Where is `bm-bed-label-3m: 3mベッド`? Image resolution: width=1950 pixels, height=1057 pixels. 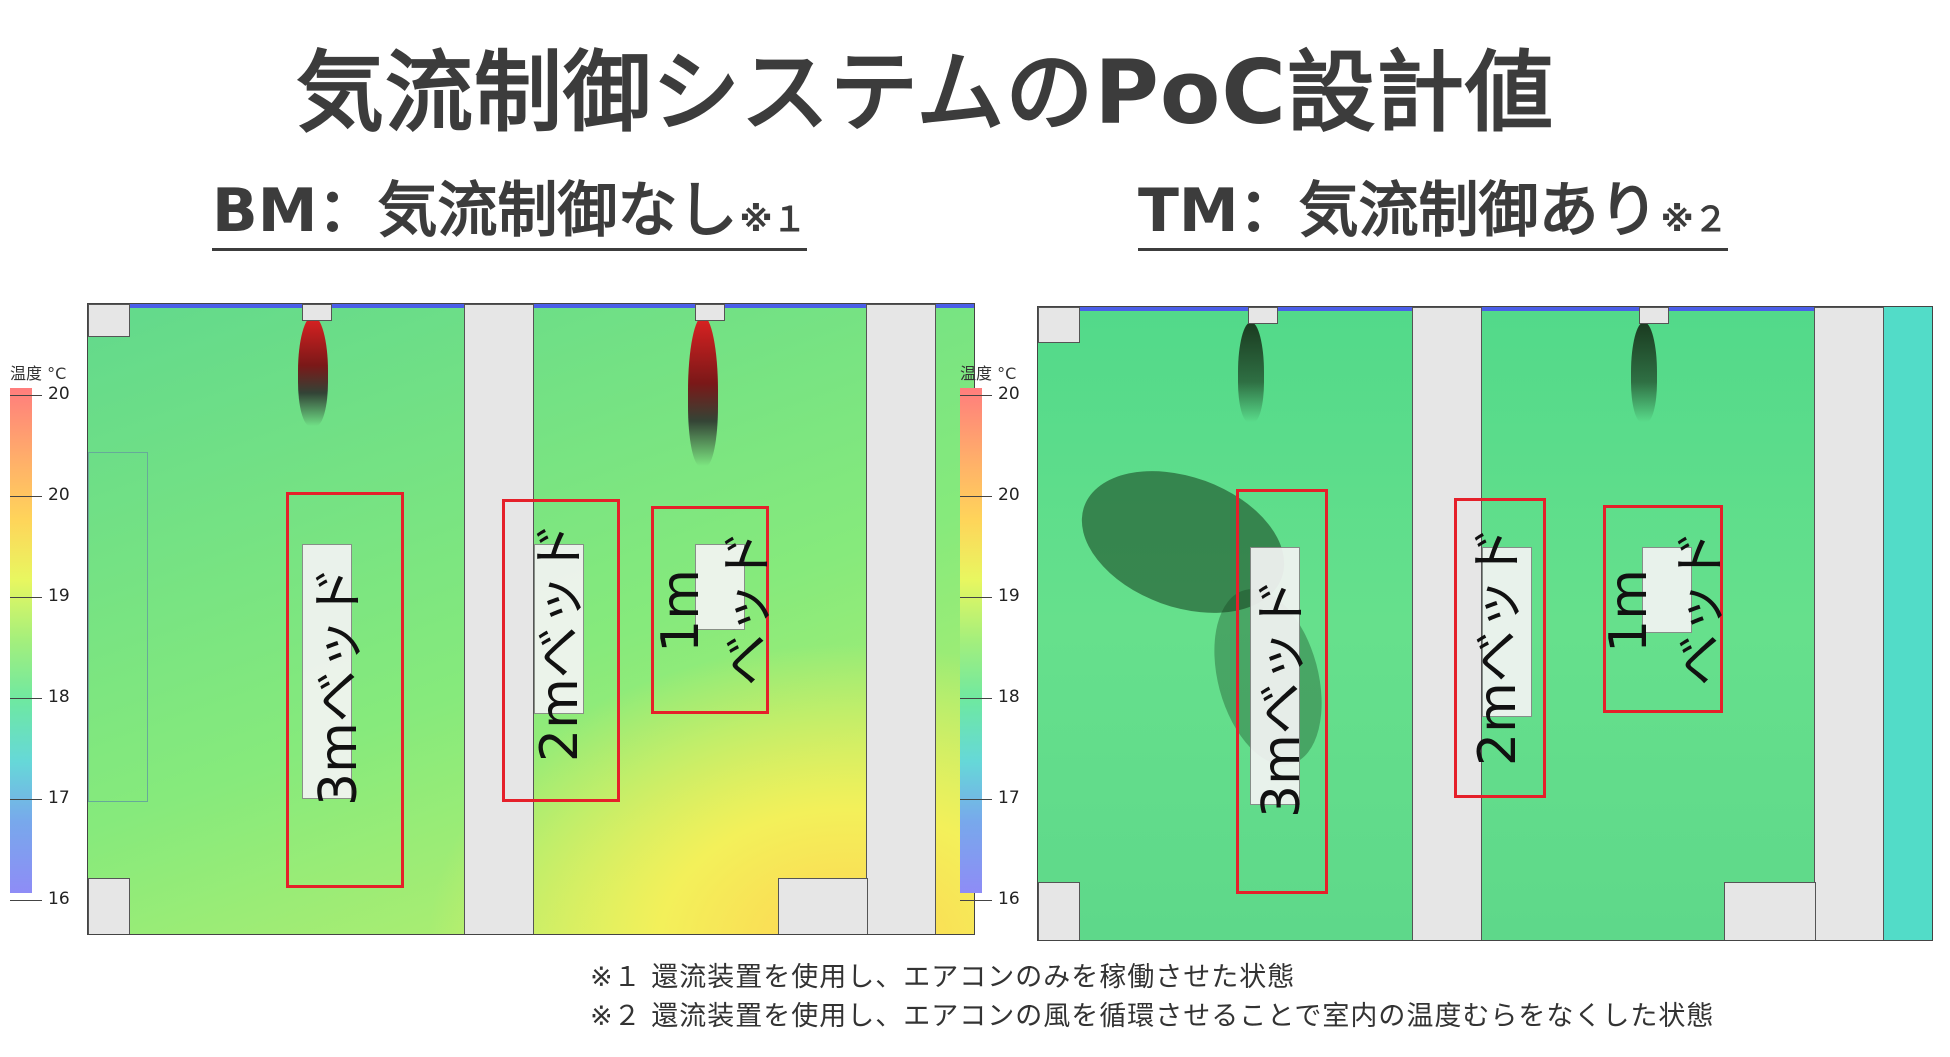
bm-bed-label-3m: 3mベッド is located at coordinates (339, 686).